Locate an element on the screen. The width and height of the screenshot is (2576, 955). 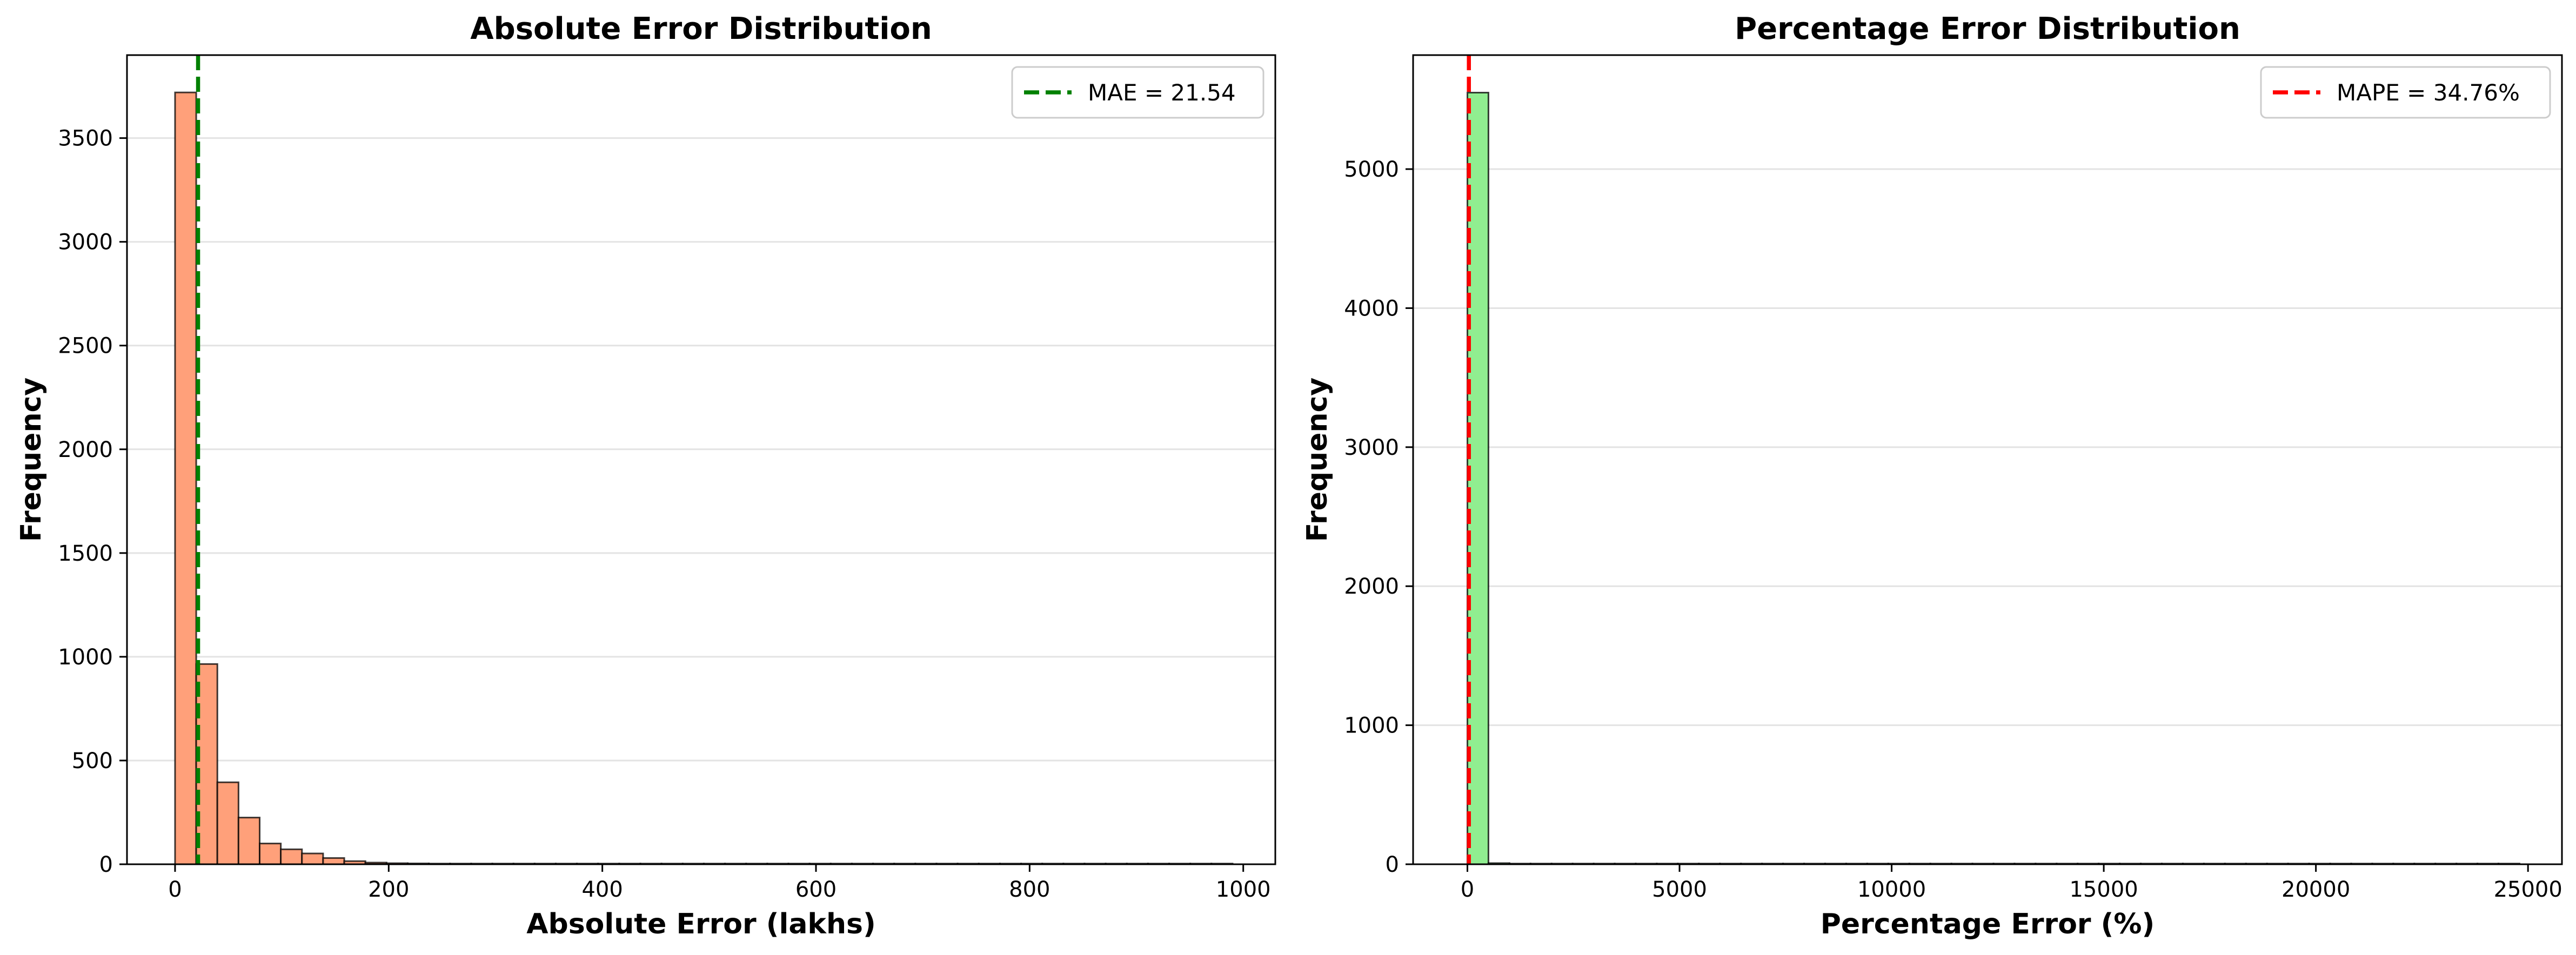
chart-title: Percentage Error Distribution is located at coordinates (1987, 28).